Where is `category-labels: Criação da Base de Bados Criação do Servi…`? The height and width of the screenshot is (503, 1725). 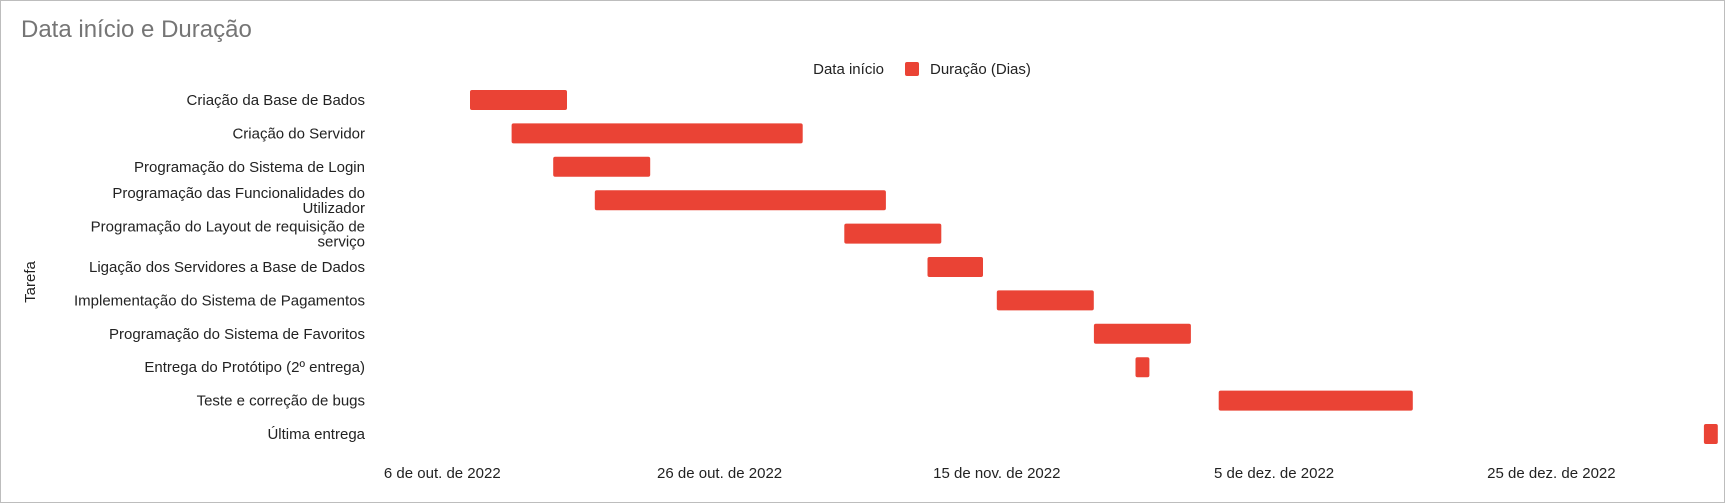
category-labels: Criação da Base de Bados Criação do Servi… is located at coordinates (220, 267).